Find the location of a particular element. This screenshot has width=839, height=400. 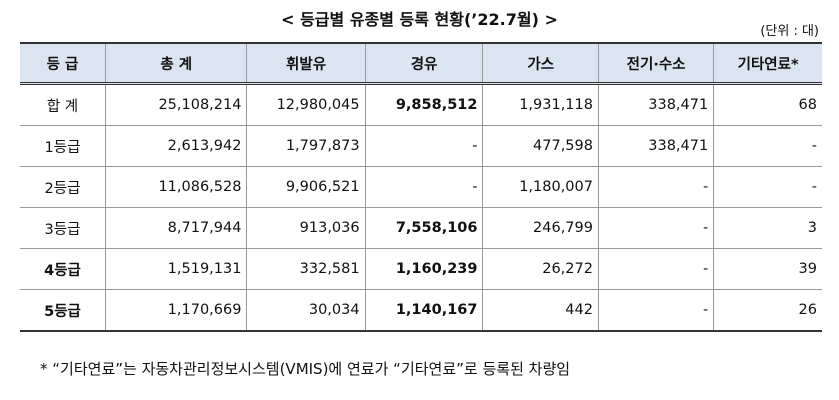

cell: 1,160,239 is located at coordinates (424, 269).